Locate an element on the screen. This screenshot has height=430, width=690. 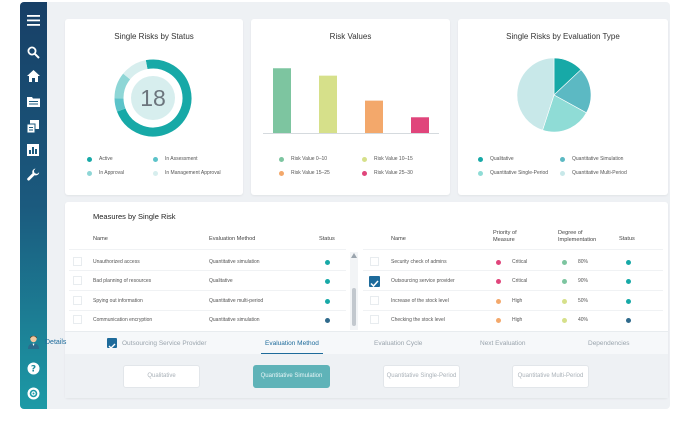
donut-segment-active is located at coordinates (154, 98).